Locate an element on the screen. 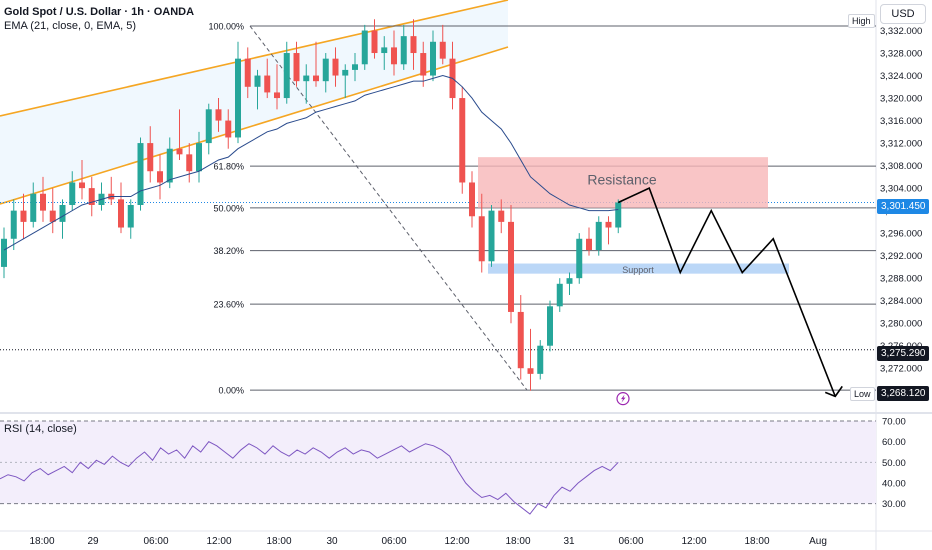 Image resolution: width=932 pixels, height=550 pixels. projection-path is located at coordinates (726, 292).